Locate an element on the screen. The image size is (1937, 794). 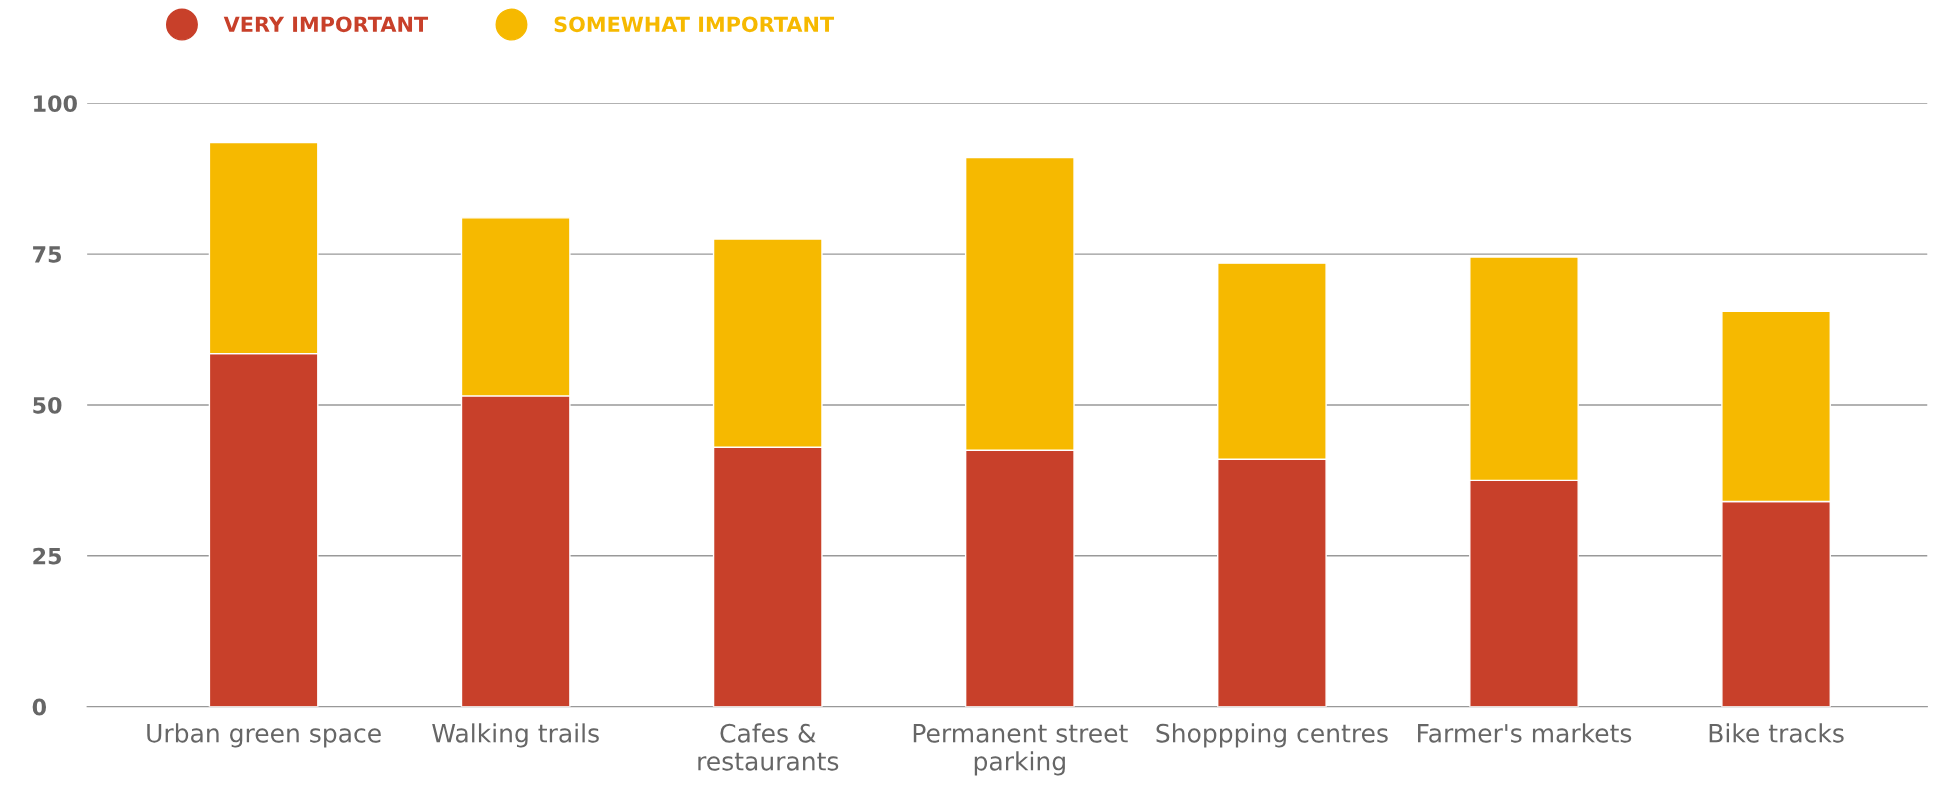
legend-label: VERY IMPORTANT is located at coordinates (326, 24).